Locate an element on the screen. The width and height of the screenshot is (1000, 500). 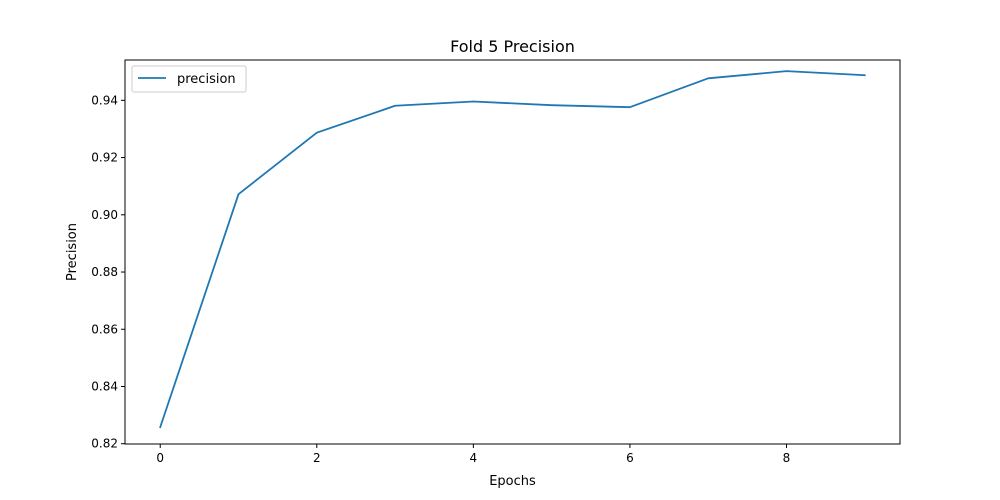
y-tick-label: 0.94 is located at coordinates (104, 100).